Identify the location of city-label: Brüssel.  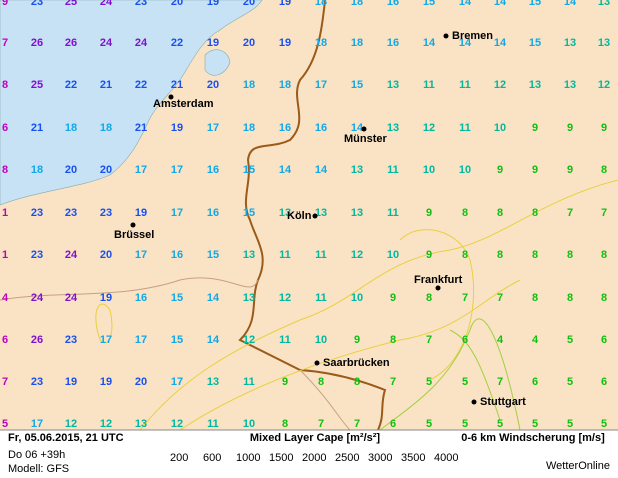
(134, 235).